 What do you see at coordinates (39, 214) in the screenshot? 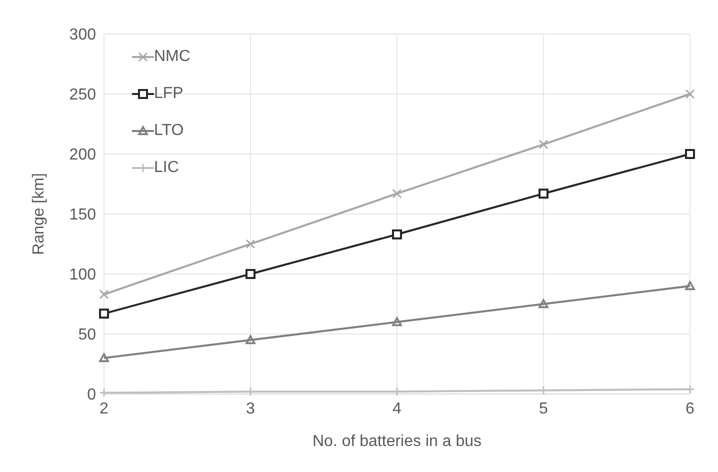
I see `y-axis-title: Range [km]` at bounding box center [39, 214].